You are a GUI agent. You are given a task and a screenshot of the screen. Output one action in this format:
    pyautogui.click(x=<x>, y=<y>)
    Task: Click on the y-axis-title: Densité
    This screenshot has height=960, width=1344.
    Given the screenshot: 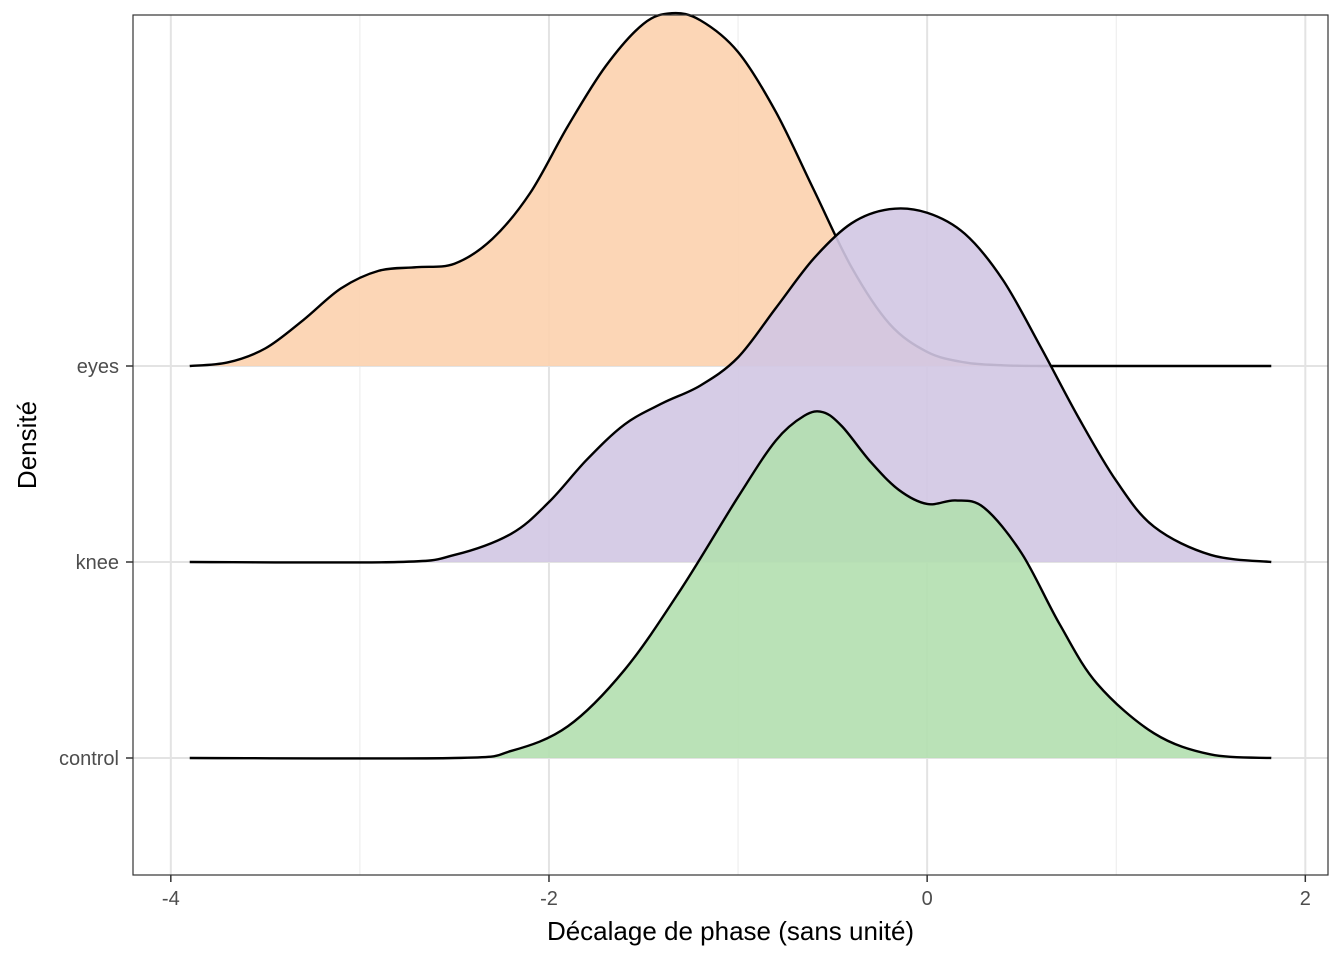 What is the action you would take?
    pyautogui.click(x=27, y=445)
    